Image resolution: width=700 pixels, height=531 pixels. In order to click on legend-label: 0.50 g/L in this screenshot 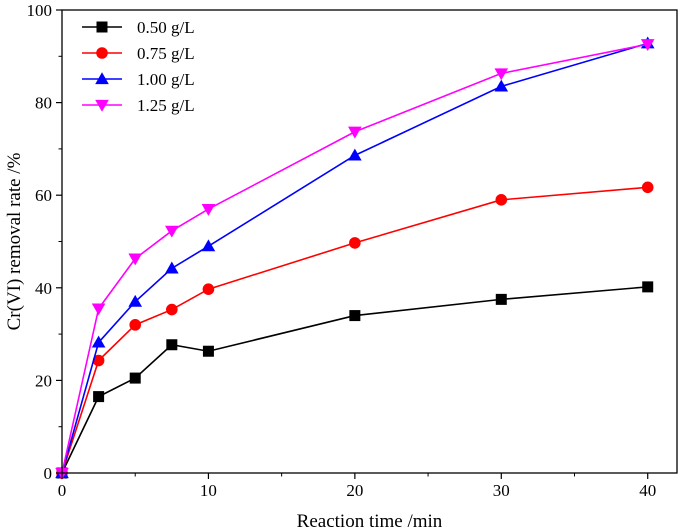, I will do `click(166, 27)`.